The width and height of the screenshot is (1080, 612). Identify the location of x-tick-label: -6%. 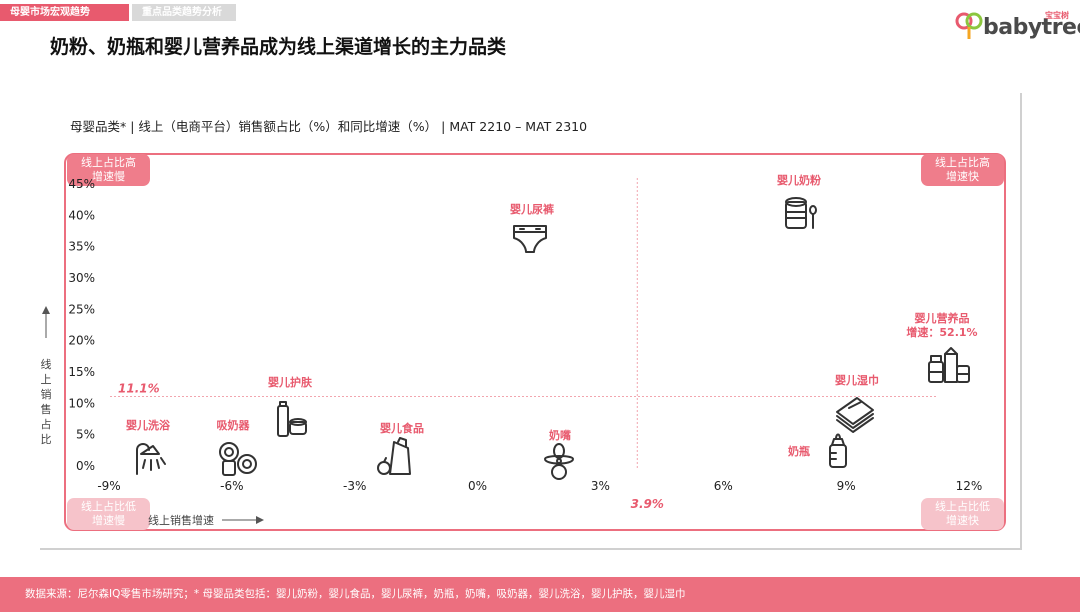
(231, 486).